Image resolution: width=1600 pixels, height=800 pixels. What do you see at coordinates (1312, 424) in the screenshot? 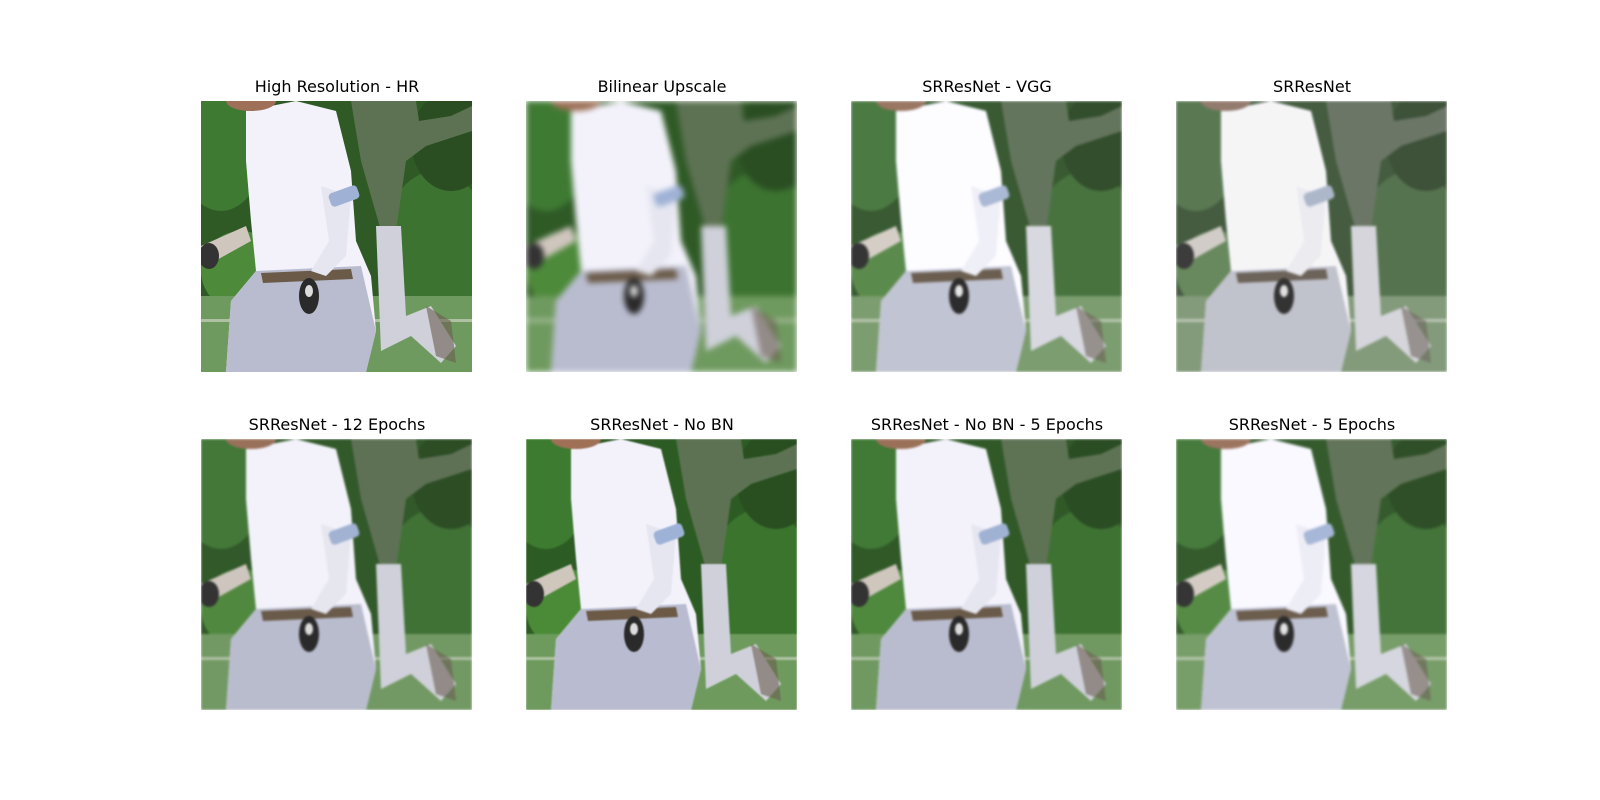
I see `panel-title: SRResNet - 5 Epochs` at bounding box center [1312, 424].